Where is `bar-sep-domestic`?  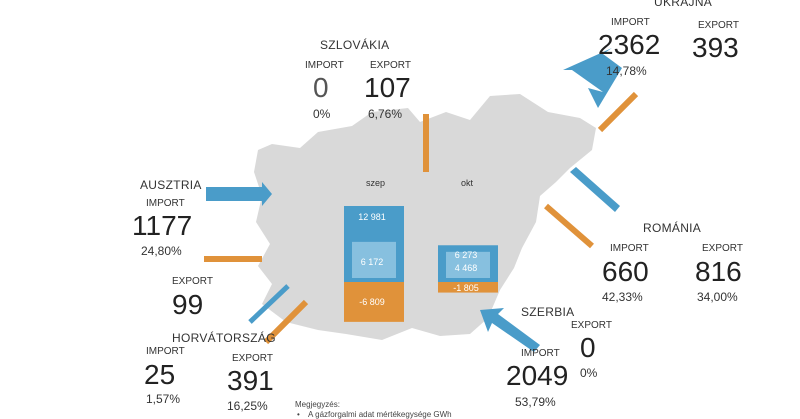 bar-sep-domestic is located at coordinates (374, 259).